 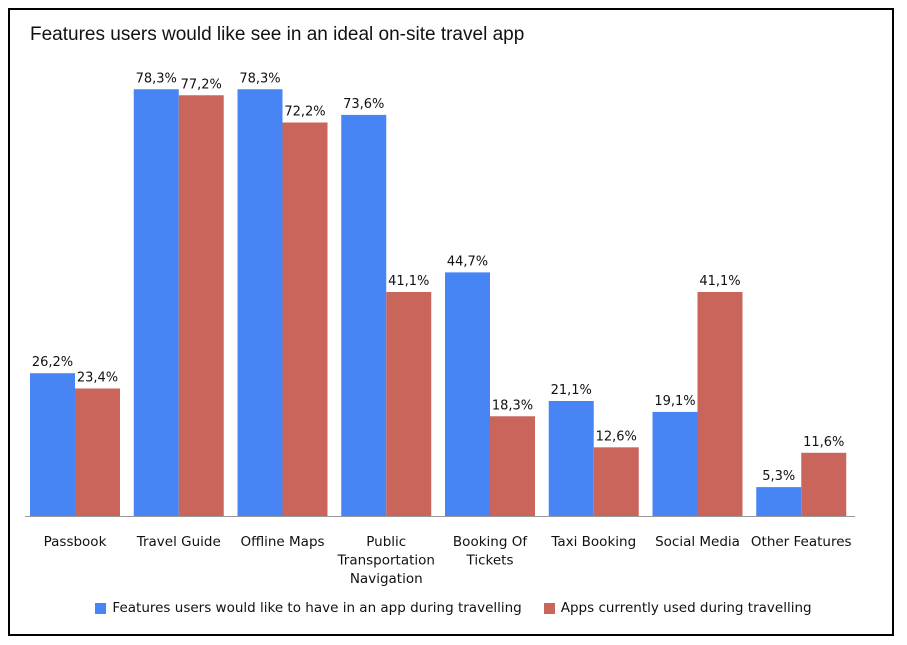 What do you see at coordinates (719, 281) in the screenshot?
I see `data-label-s2-7: 41,1%` at bounding box center [719, 281].